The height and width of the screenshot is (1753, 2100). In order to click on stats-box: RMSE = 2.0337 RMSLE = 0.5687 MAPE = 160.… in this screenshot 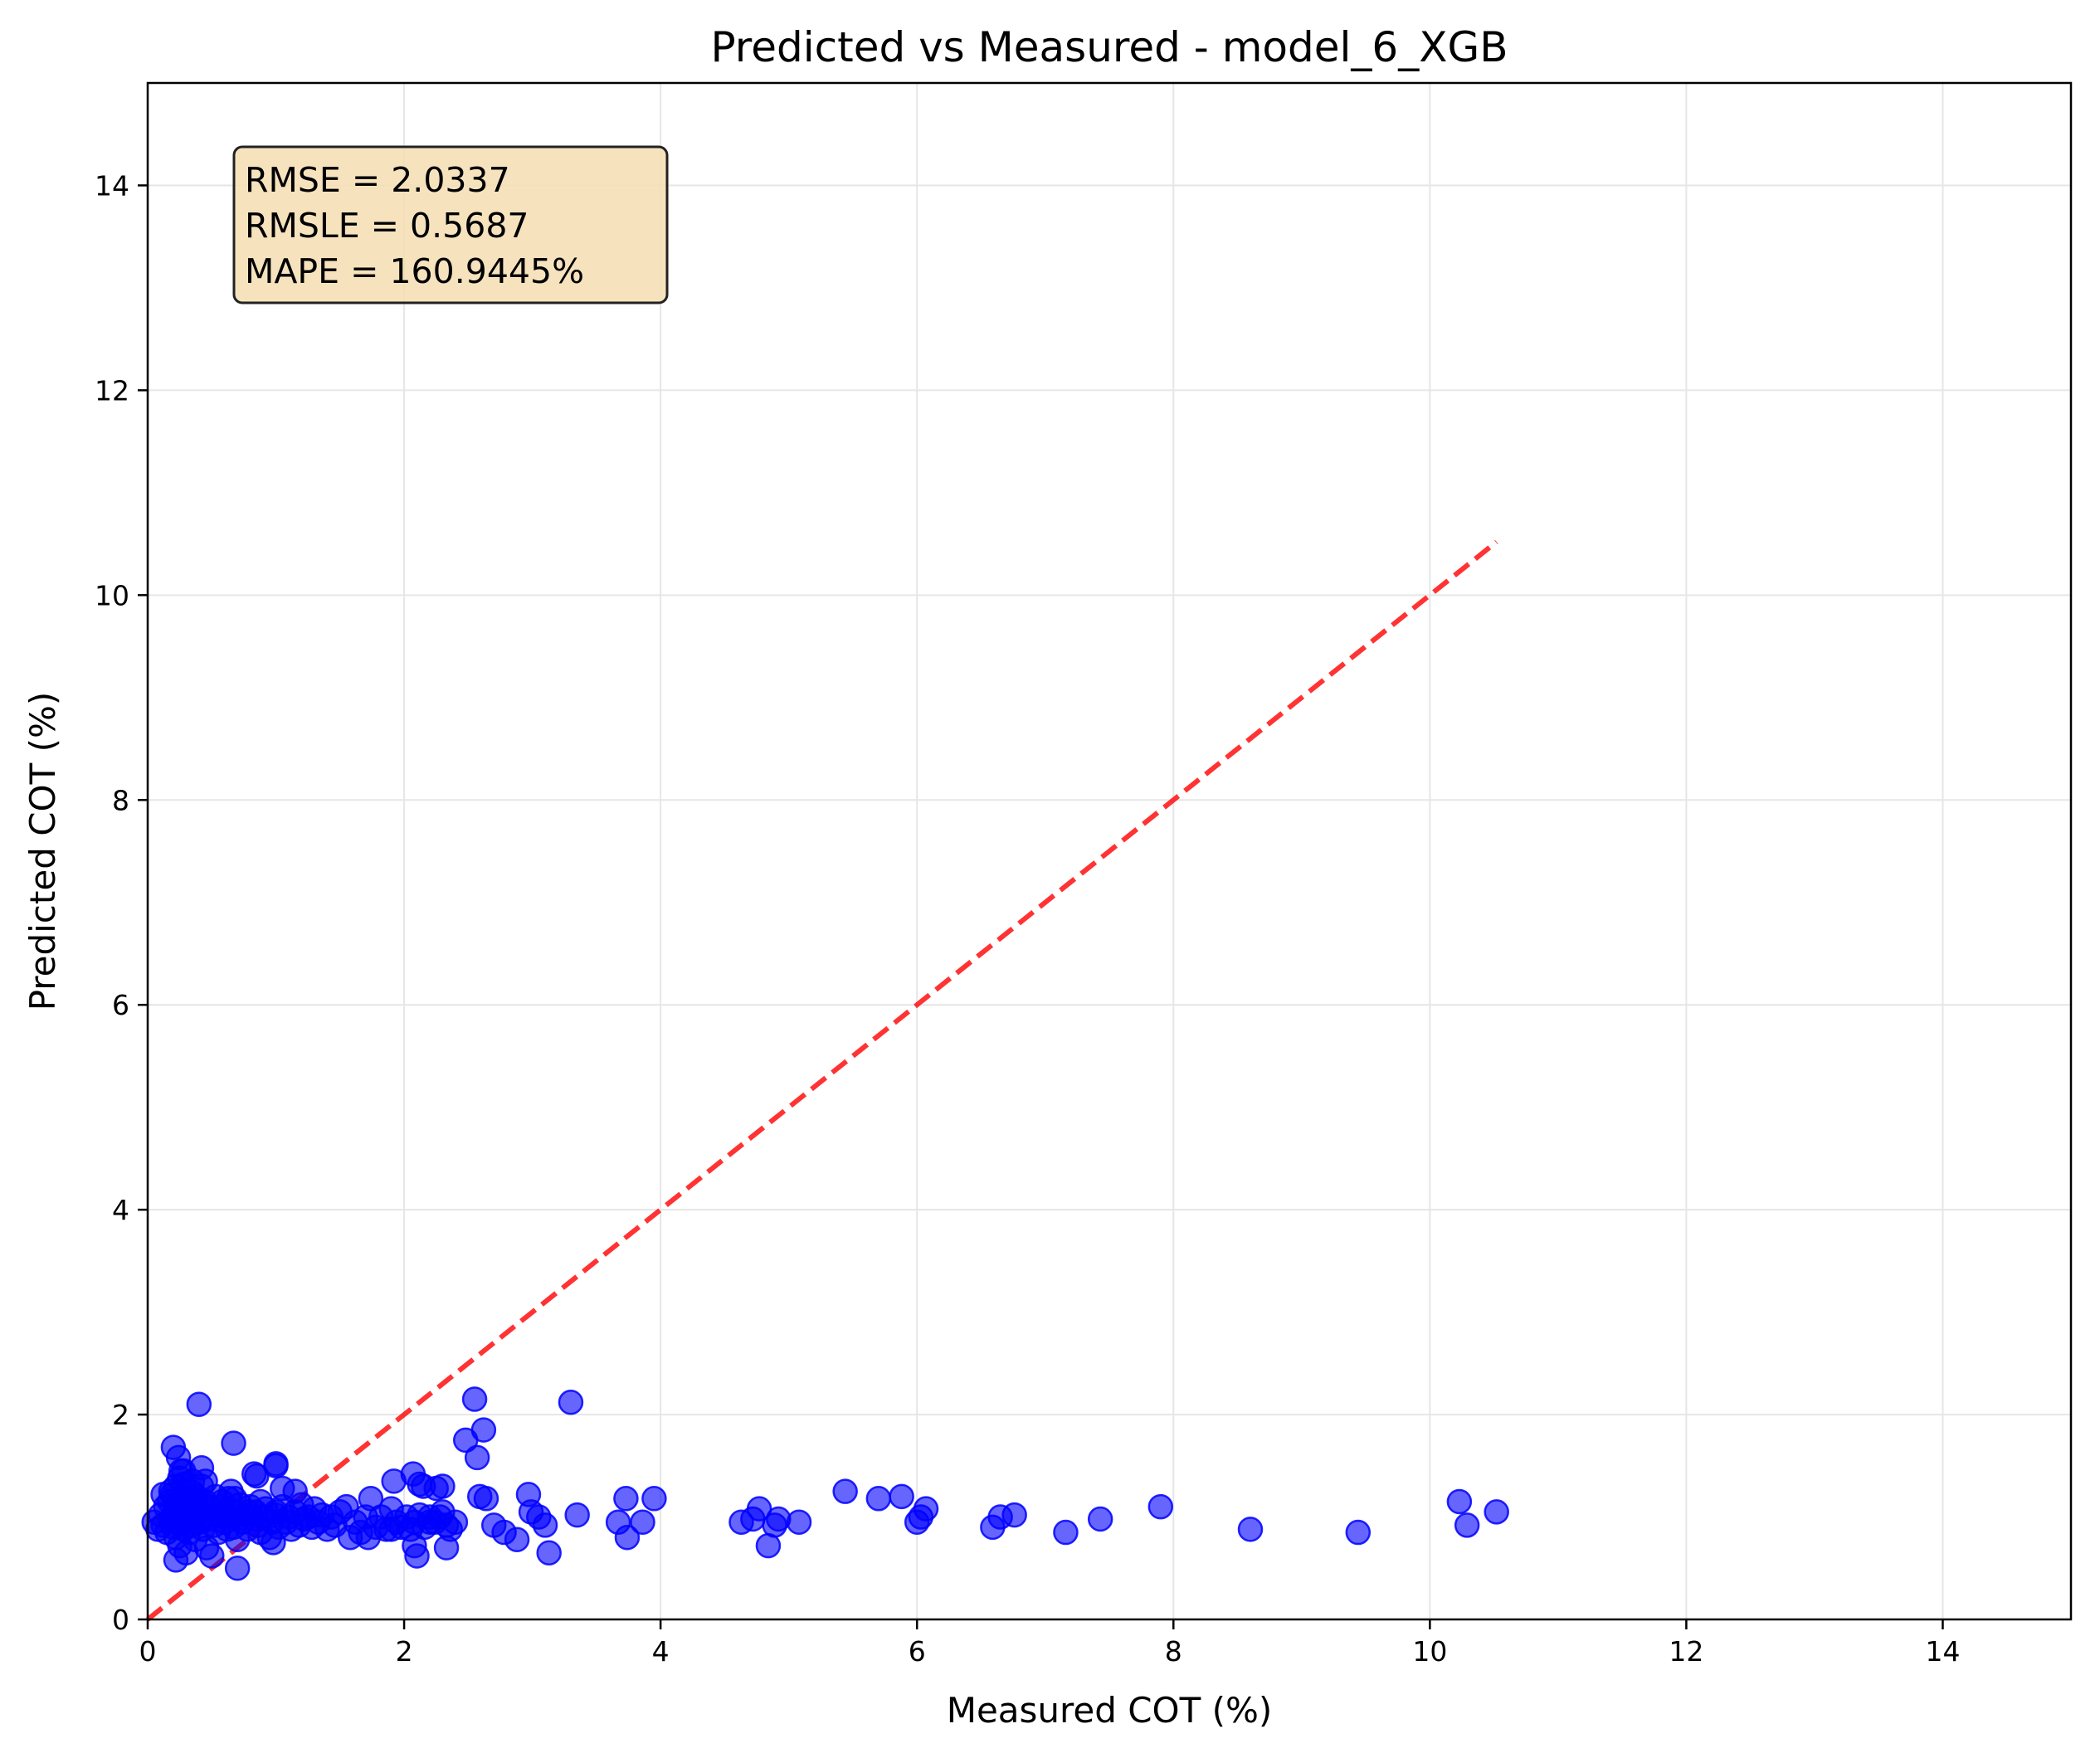, I will do `click(450, 225)`.